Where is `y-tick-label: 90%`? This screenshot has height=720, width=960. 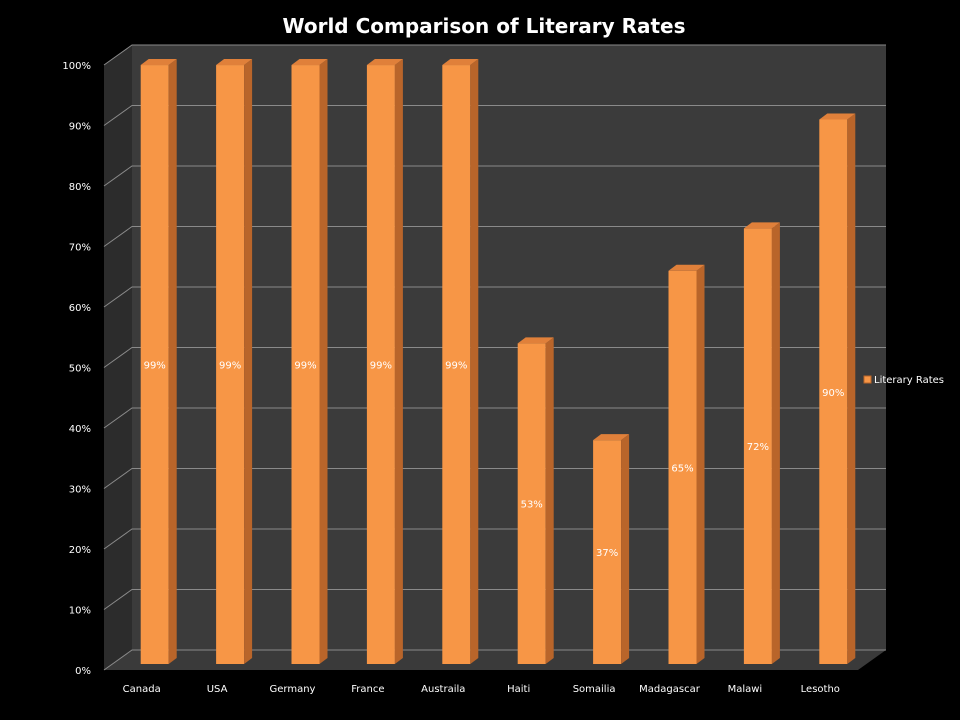
y-tick-label: 90% is located at coordinates (80, 127).